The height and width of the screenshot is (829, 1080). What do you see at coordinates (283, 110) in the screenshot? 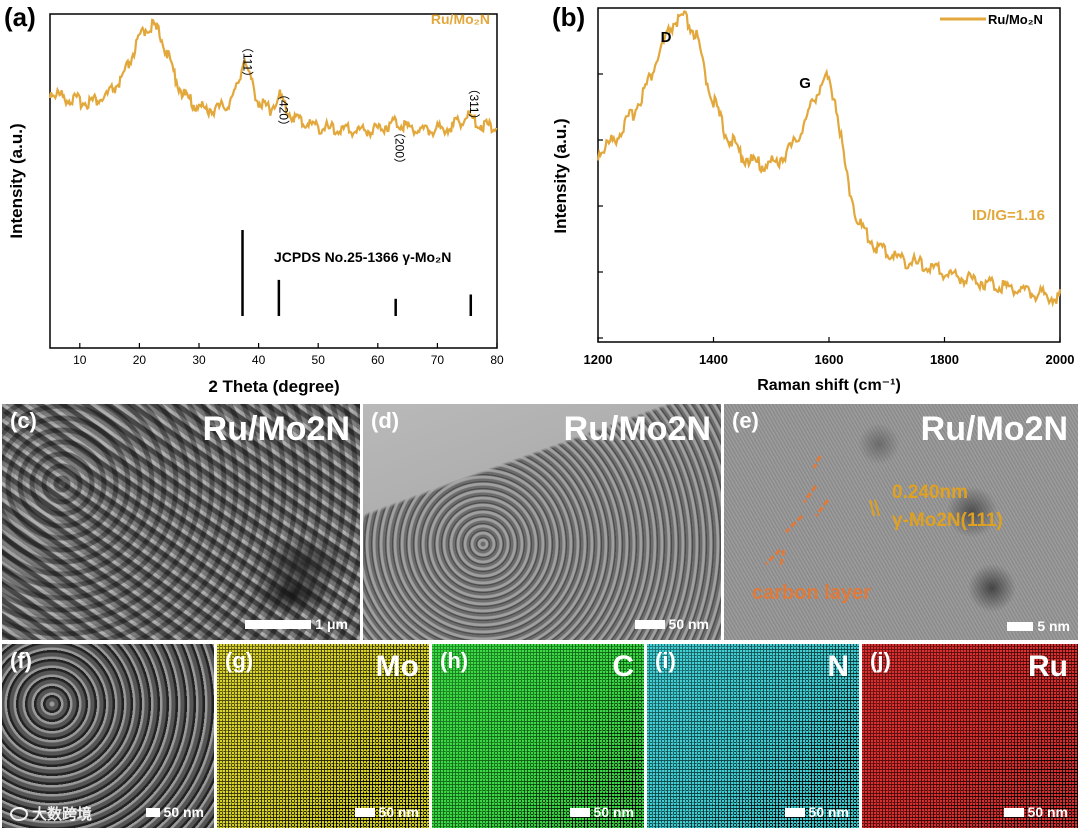
I see `xrd-peak-label-1: （420）` at bounding box center [283, 110].